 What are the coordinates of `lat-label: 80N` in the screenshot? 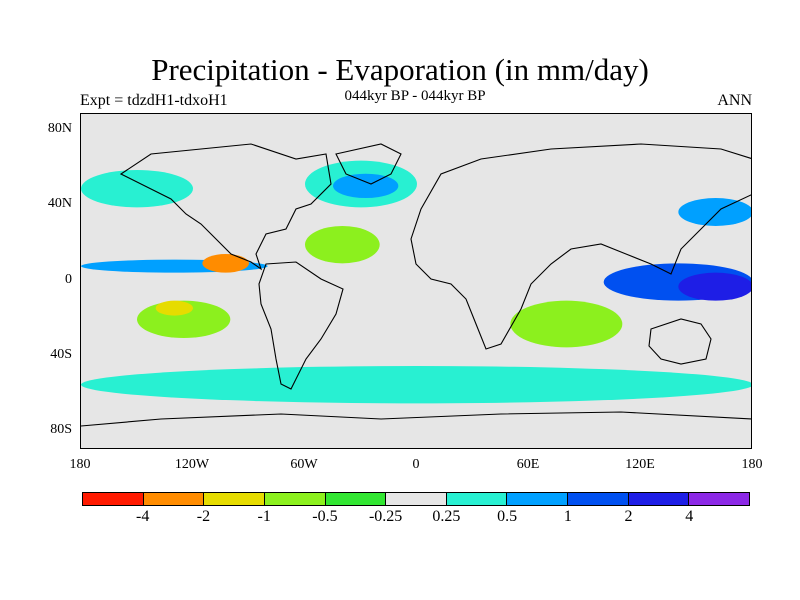 It's located at (59, 128).